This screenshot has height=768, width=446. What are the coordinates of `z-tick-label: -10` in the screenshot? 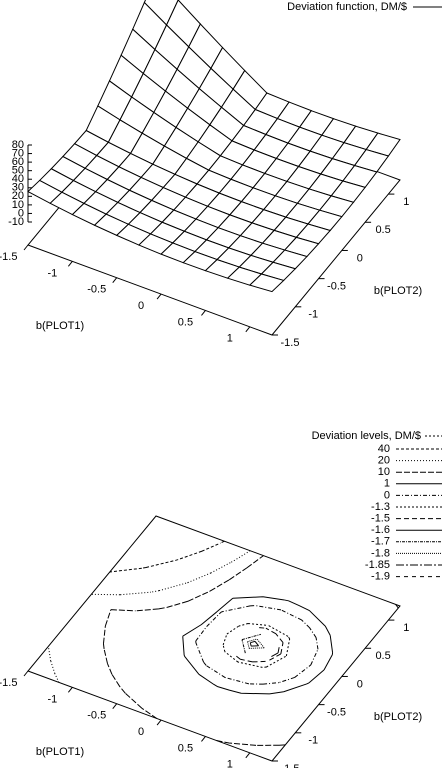 It's located at (16, 222).